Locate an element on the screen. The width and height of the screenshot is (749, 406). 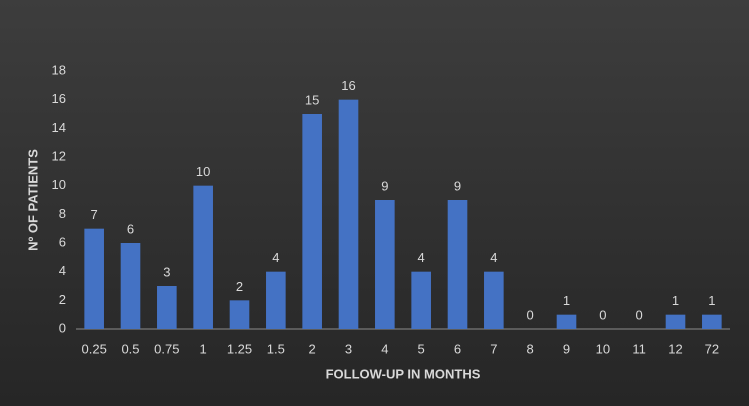
x-tick-label: 3 is located at coordinates (348, 348).